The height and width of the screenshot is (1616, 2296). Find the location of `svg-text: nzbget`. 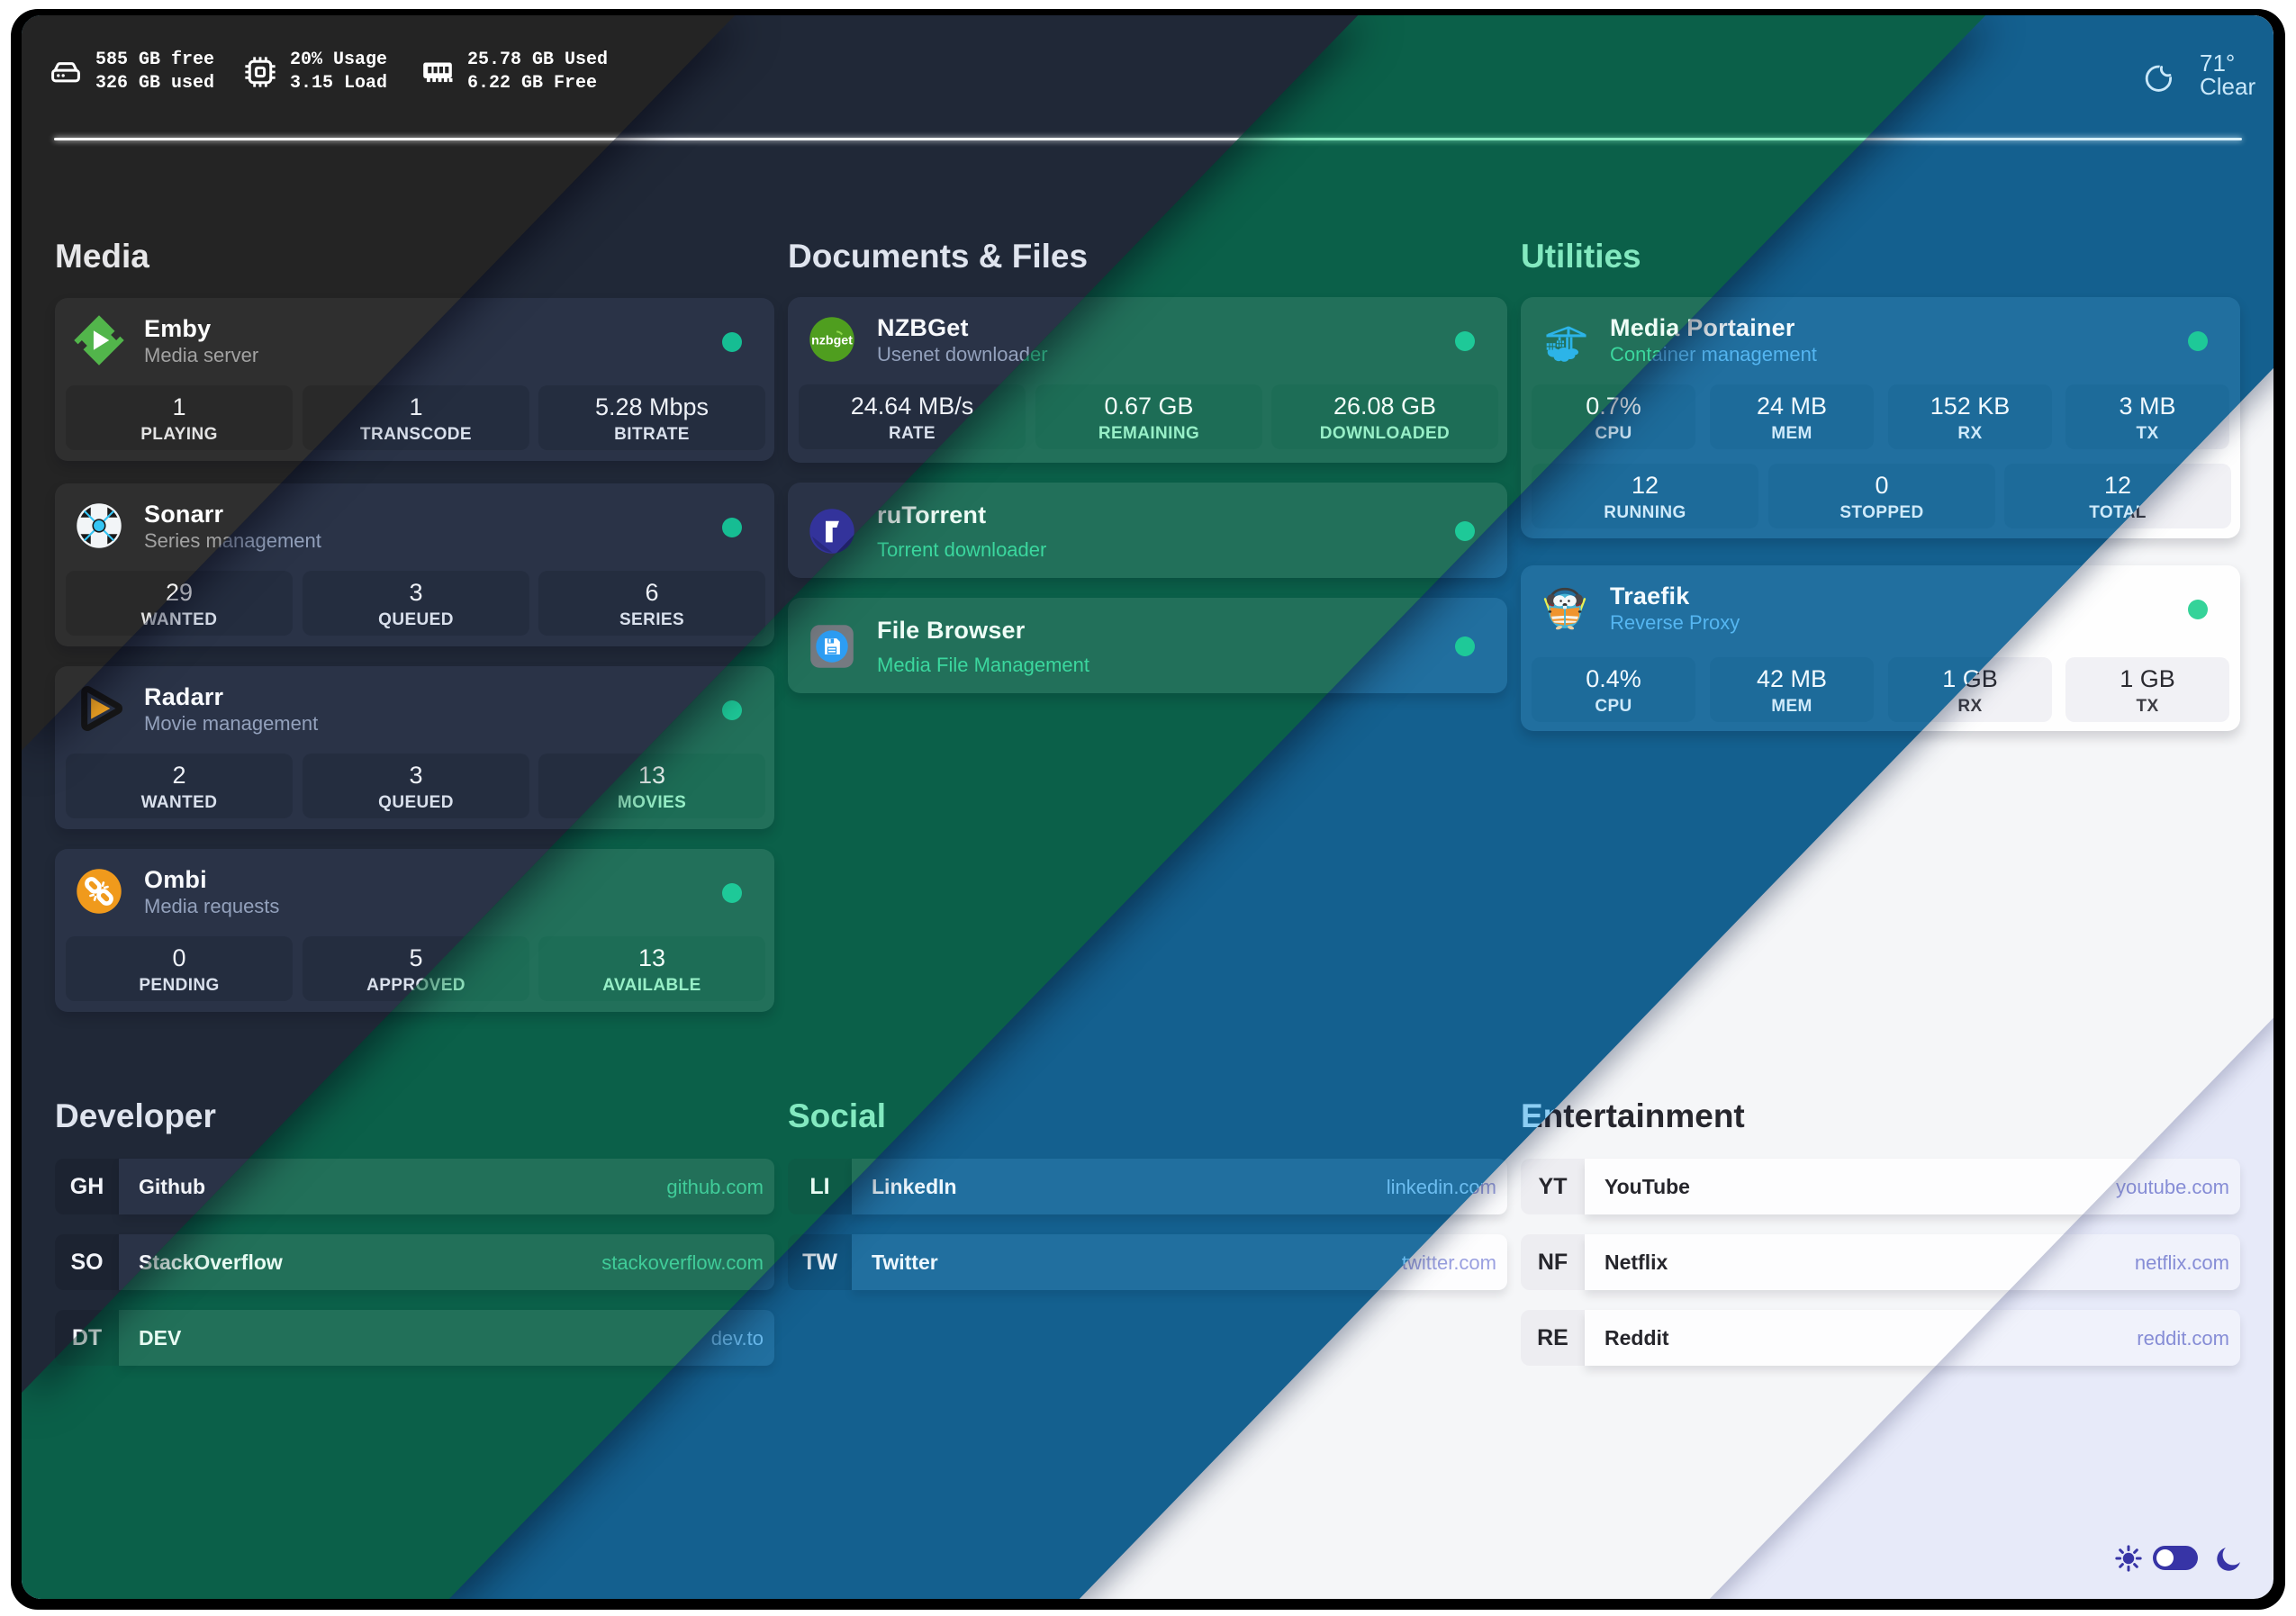

svg-text: nzbget is located at coordinates (832, 340).